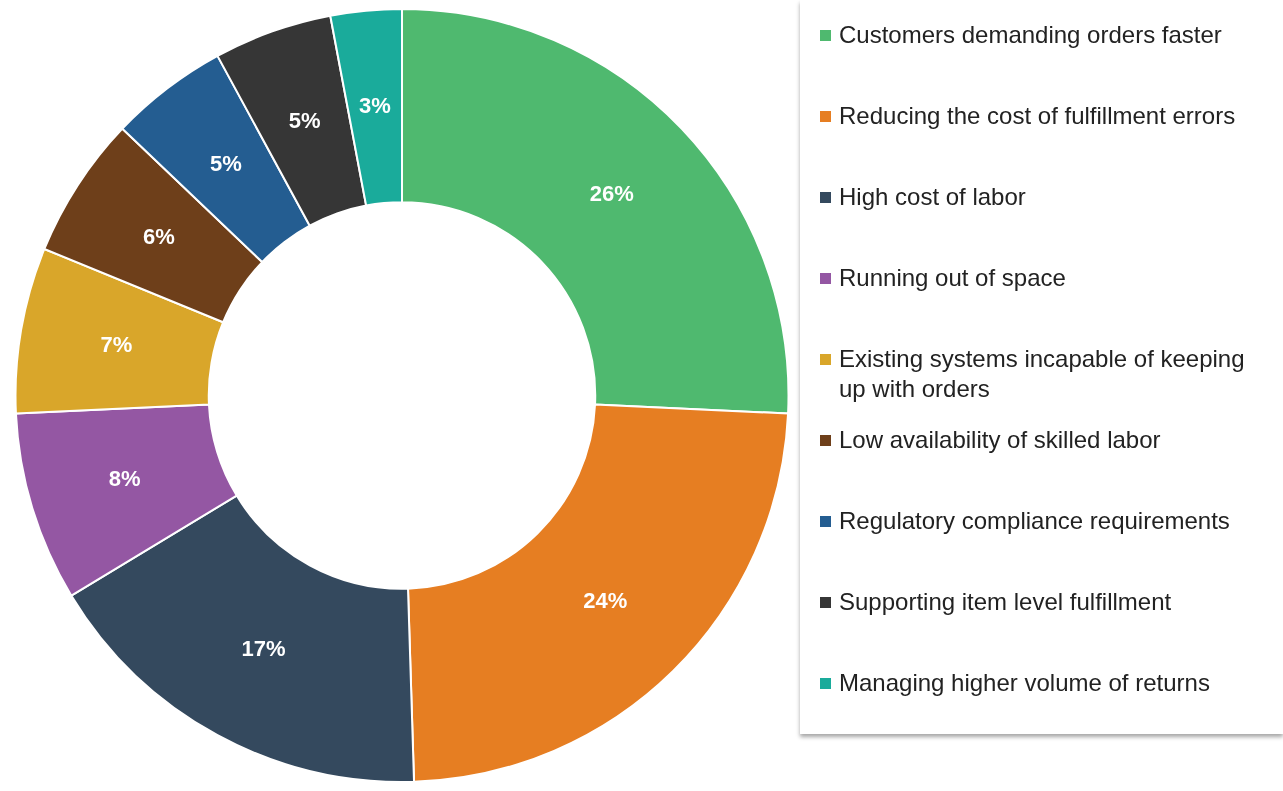  I want to click on data-label: 17%, so click(263, 649).